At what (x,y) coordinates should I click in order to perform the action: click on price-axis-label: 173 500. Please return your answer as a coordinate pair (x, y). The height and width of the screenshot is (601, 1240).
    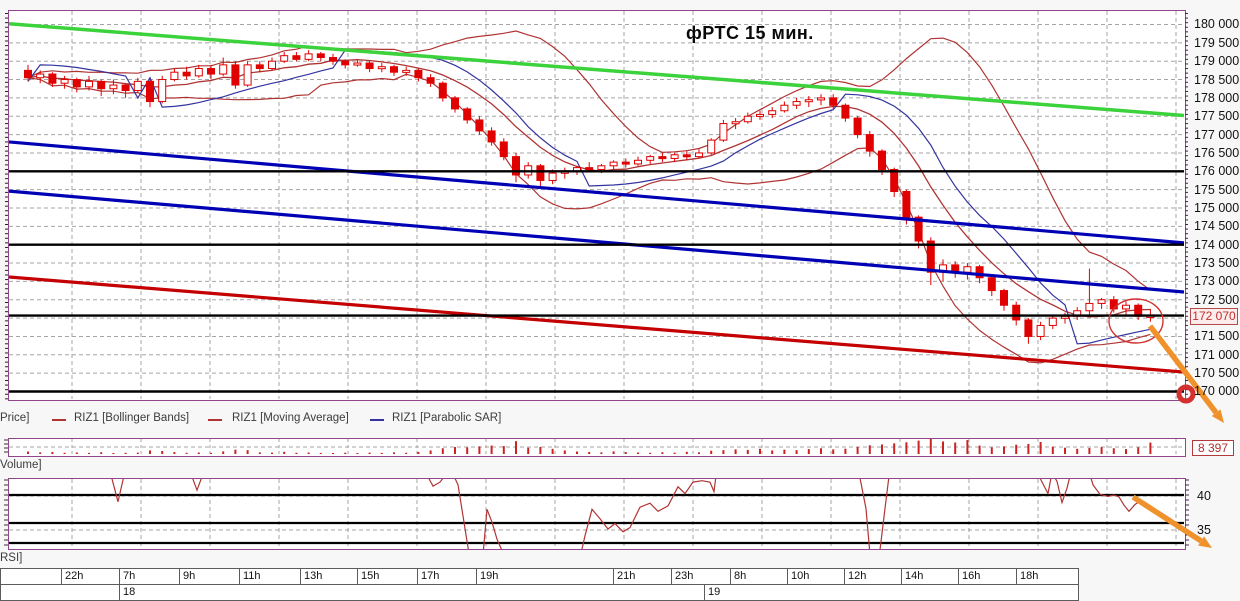
    Looking at the image, I should click on (1217, 263).